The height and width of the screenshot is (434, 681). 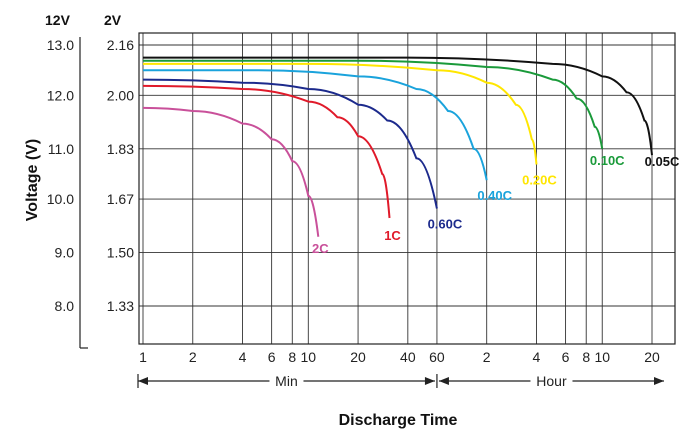 What do you see at coordinates (408, 357) in the screenshot?
I see `x-tick-label: 40` at bounding box center [408, 357].